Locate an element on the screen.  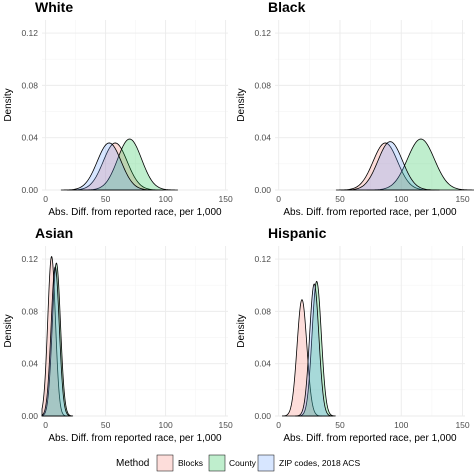
density-area-zip-codes-2018-acs-black is located at coordinates (390, 166).